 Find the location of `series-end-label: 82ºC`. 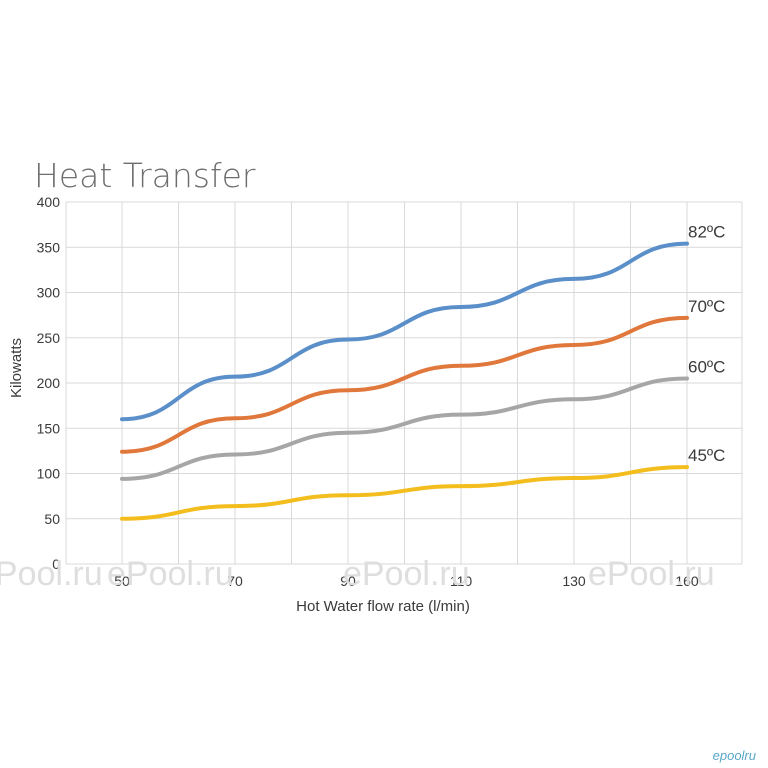

series-end-label: 82ºC is located at coordinates (706, 232).